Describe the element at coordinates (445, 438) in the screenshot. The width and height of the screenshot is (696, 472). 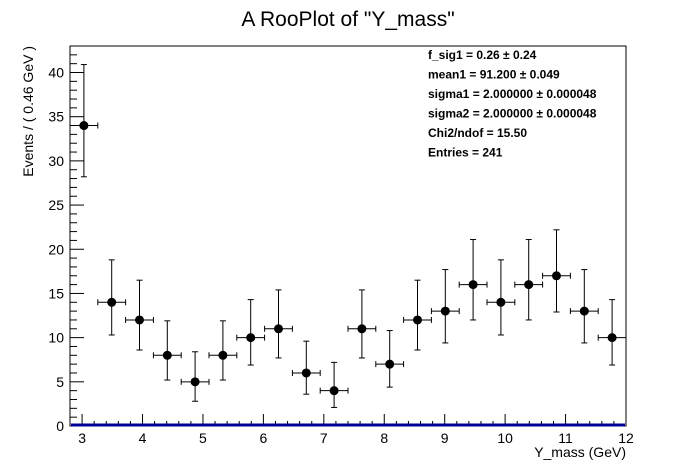
I see `x-tick-label: 9` at that location.